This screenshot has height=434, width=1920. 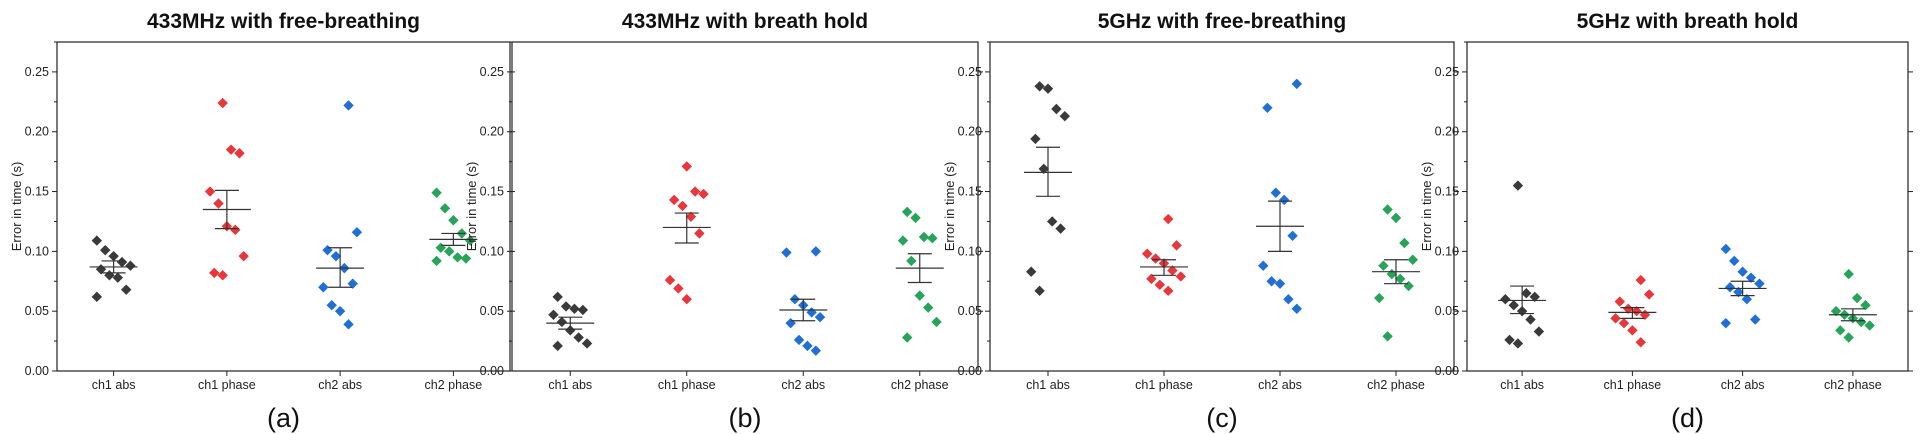 I want to click on y-tick-label: 0.20, so click(x=37, y=132).